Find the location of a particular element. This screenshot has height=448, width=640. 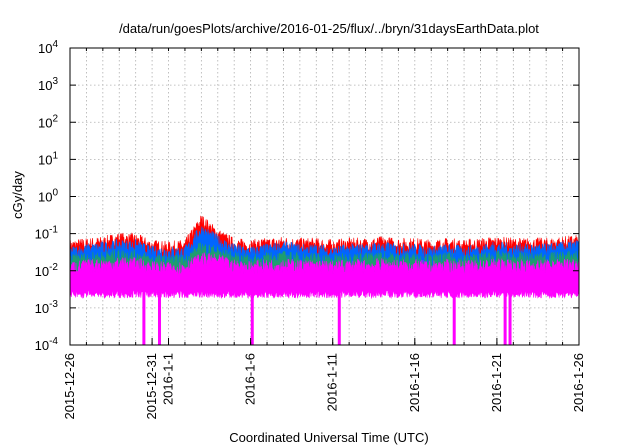

y-tick-label: 10⁴ is located at coordinates (48, 47).